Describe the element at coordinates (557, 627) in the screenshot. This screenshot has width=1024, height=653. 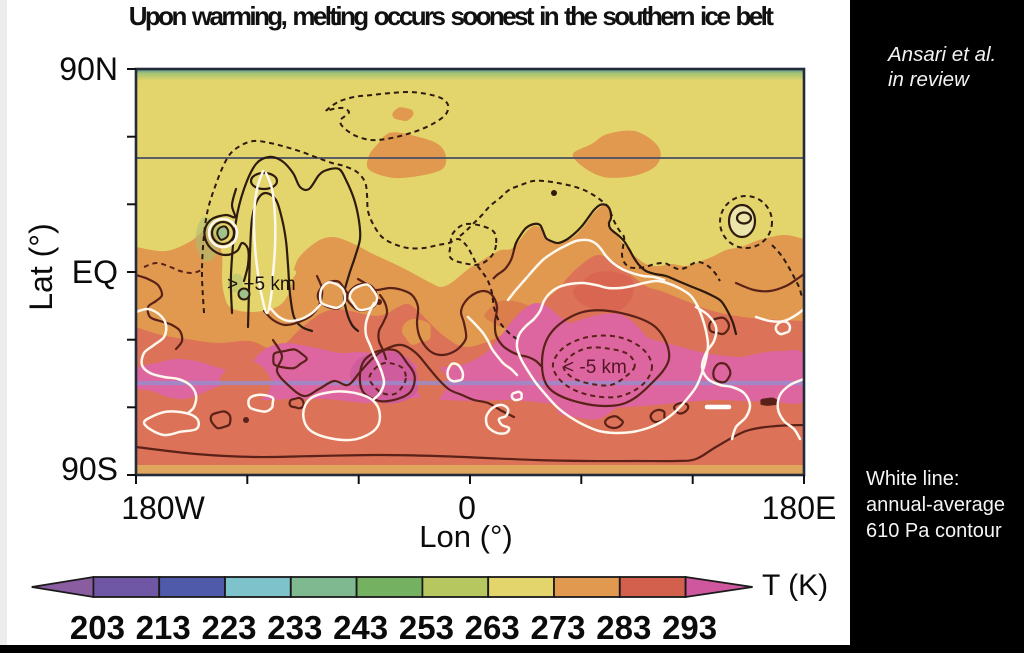
I see `svg-text: 273` at that location.